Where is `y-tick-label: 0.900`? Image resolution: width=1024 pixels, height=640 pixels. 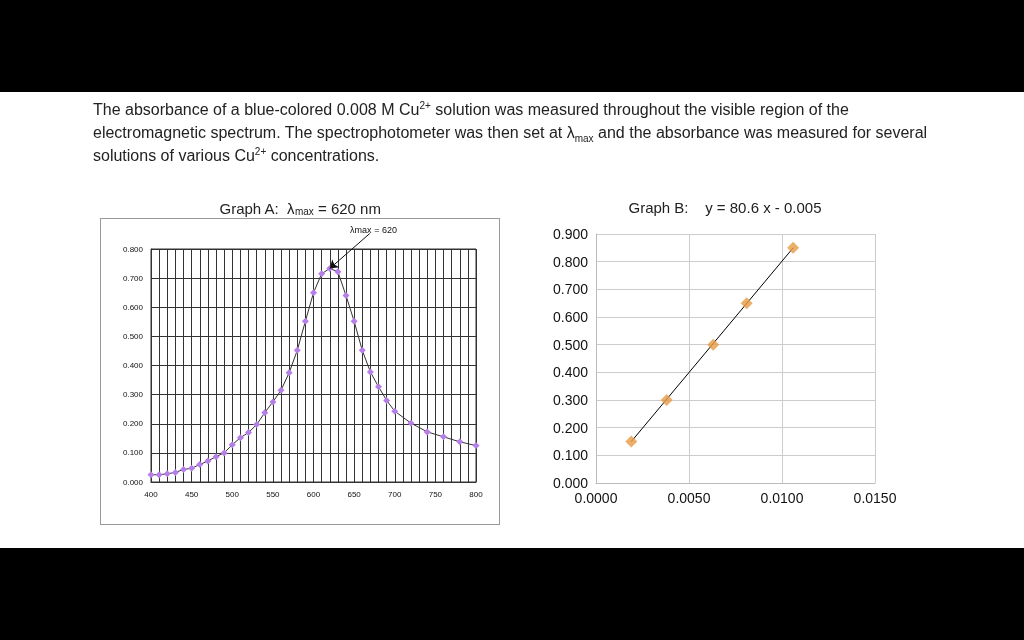
y-tick-label: 0.900 is located at coordinates (570, 234).